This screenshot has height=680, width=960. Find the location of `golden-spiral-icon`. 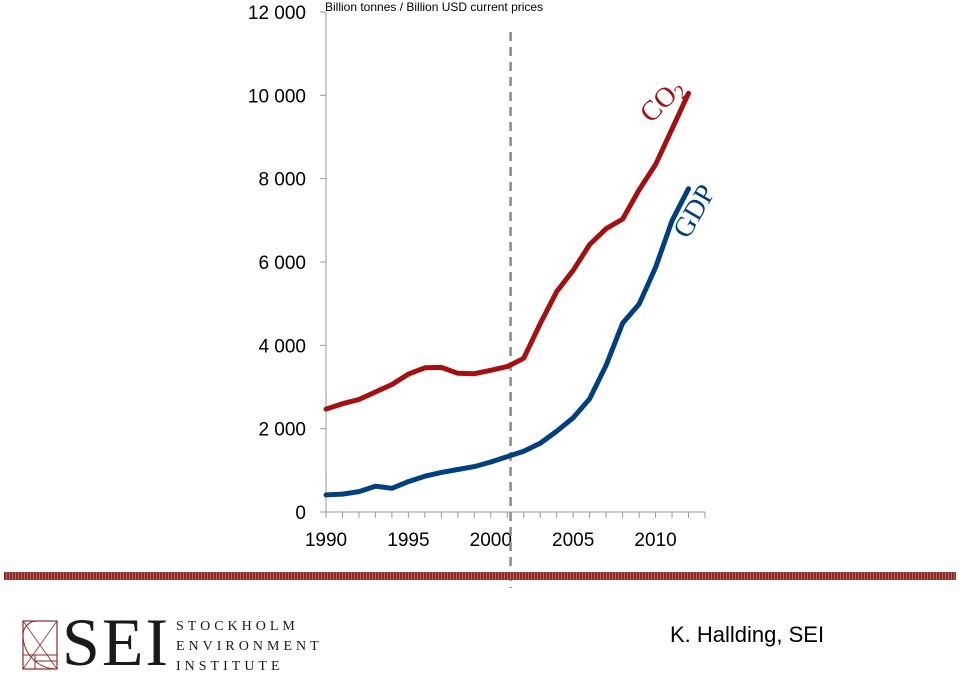

golden-spiral-icon is located at coordinates (40, 645).